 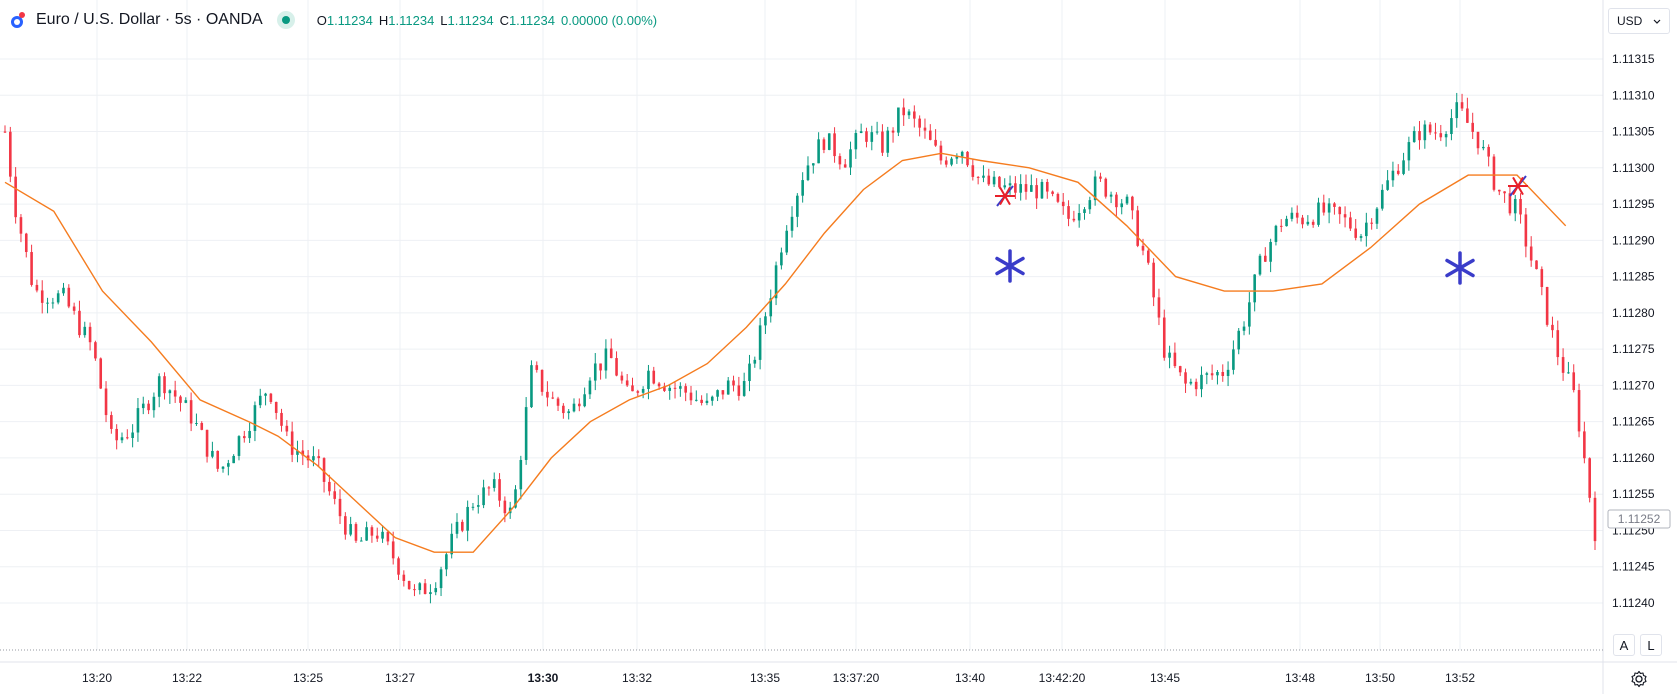 I want to click on live-status-icon, so click(x=285, y=20).